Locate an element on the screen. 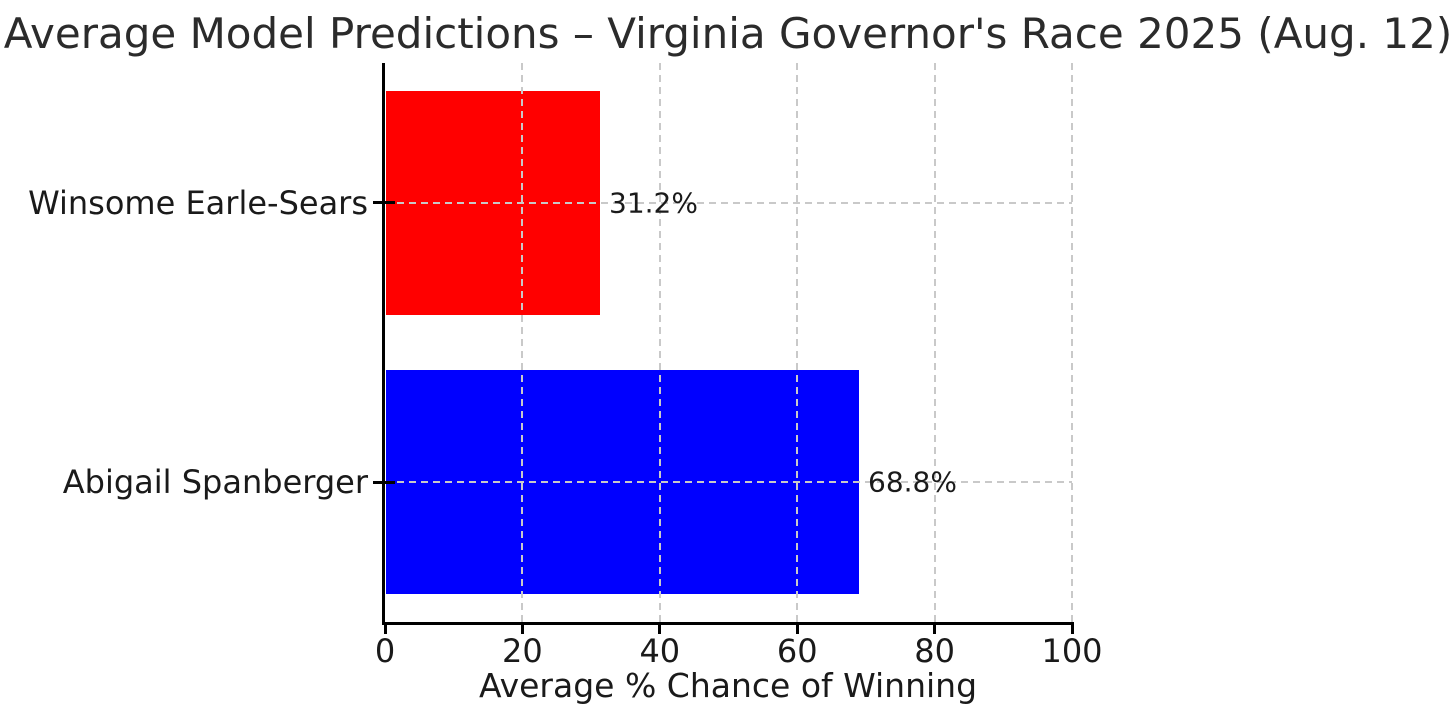  x-tick-label: 100 is located at coordinates (1072, 651).